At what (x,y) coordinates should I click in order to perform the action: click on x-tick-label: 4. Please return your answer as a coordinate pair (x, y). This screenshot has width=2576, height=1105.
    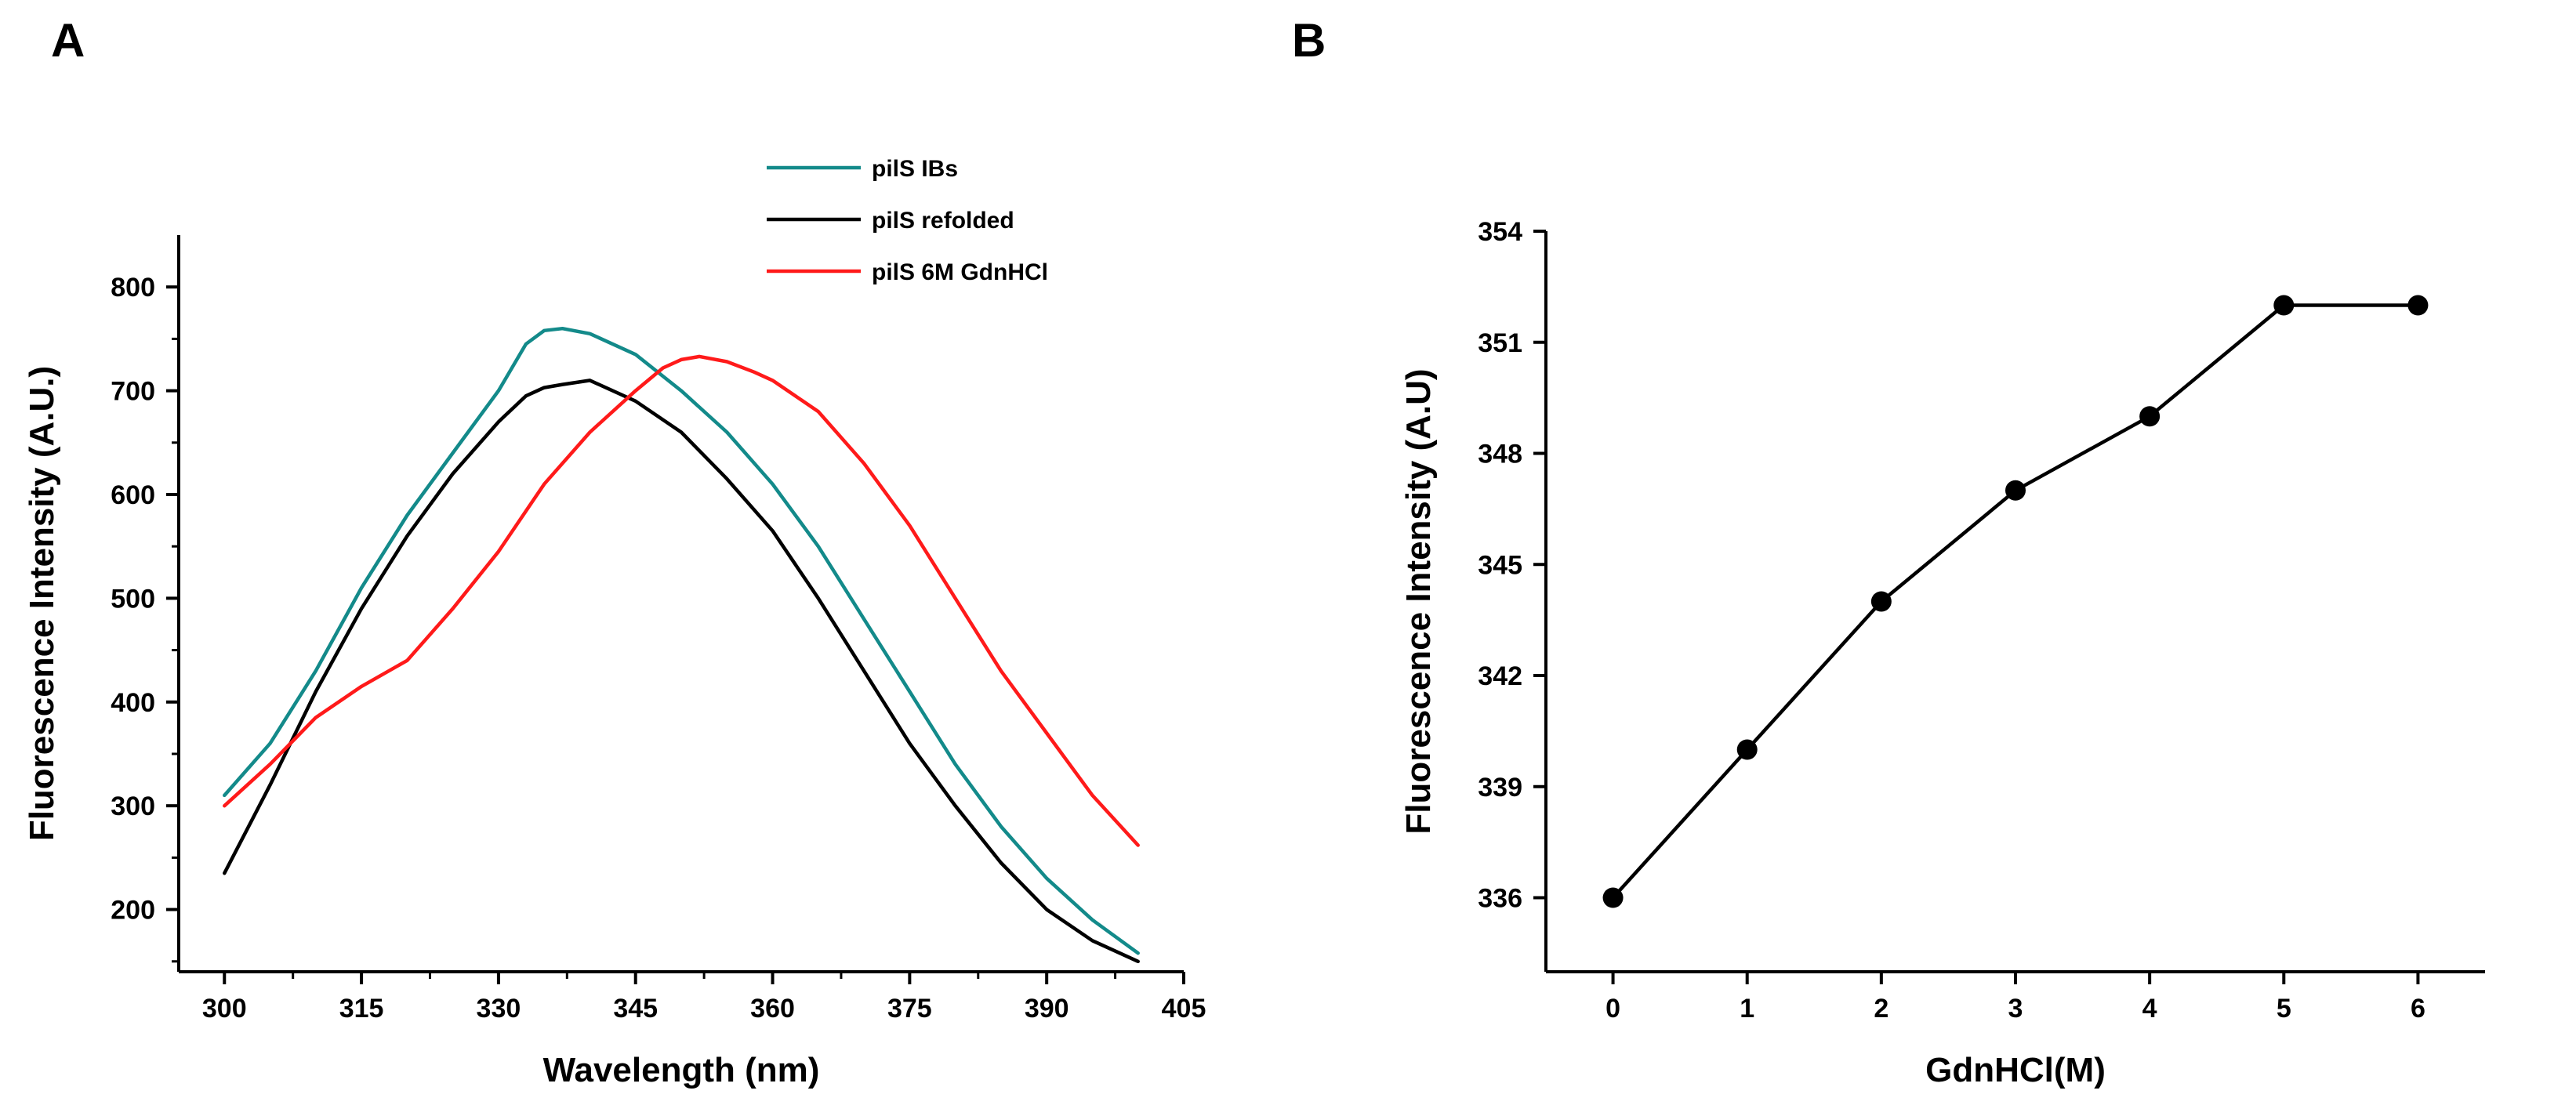
    Looking at the image, I should click on (2150, 1008).